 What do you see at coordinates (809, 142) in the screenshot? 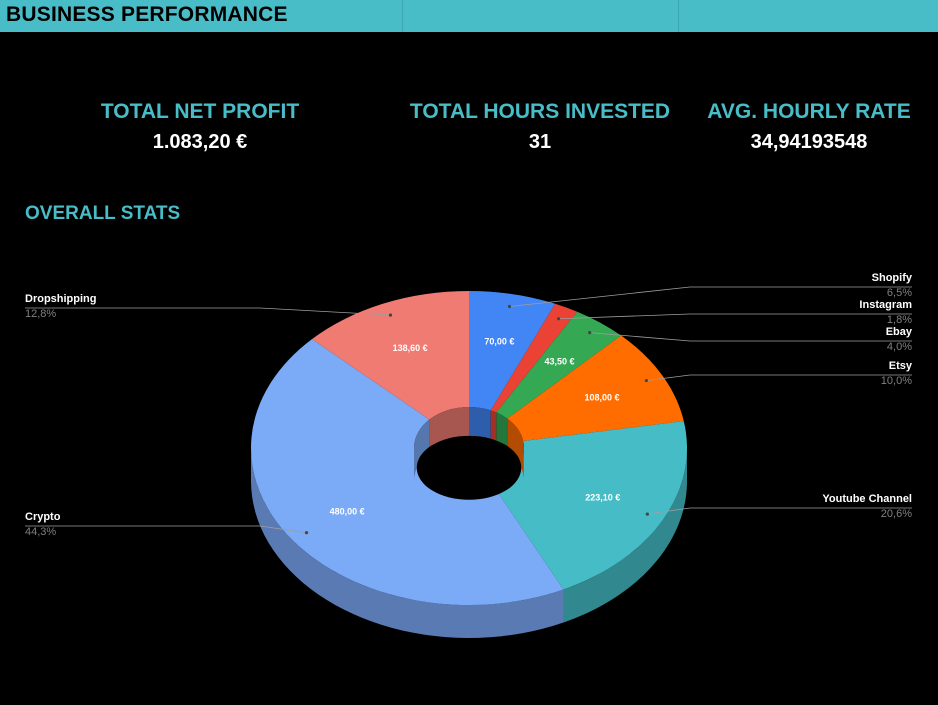
I see `kpi-rate-value: 34,94193548` at bounding box center [809, 142].